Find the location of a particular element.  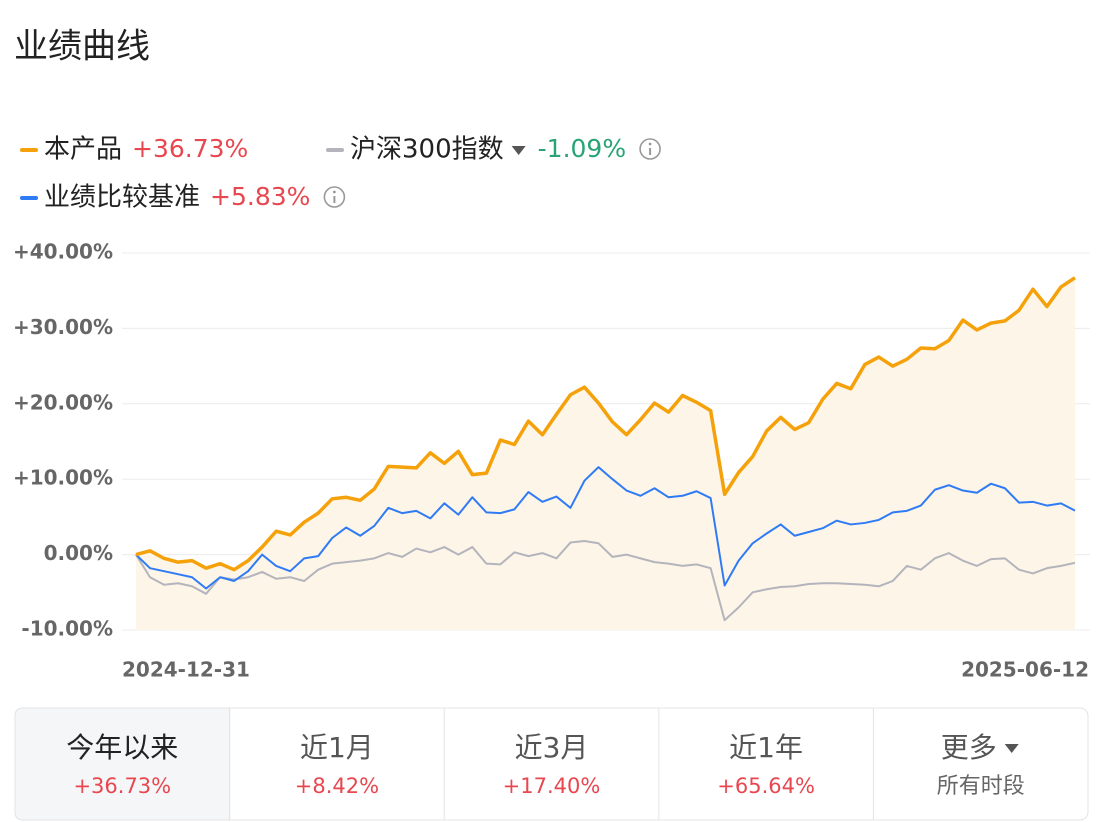

legend-name: 业绩比较基准 is located at coordinates (122, 198).